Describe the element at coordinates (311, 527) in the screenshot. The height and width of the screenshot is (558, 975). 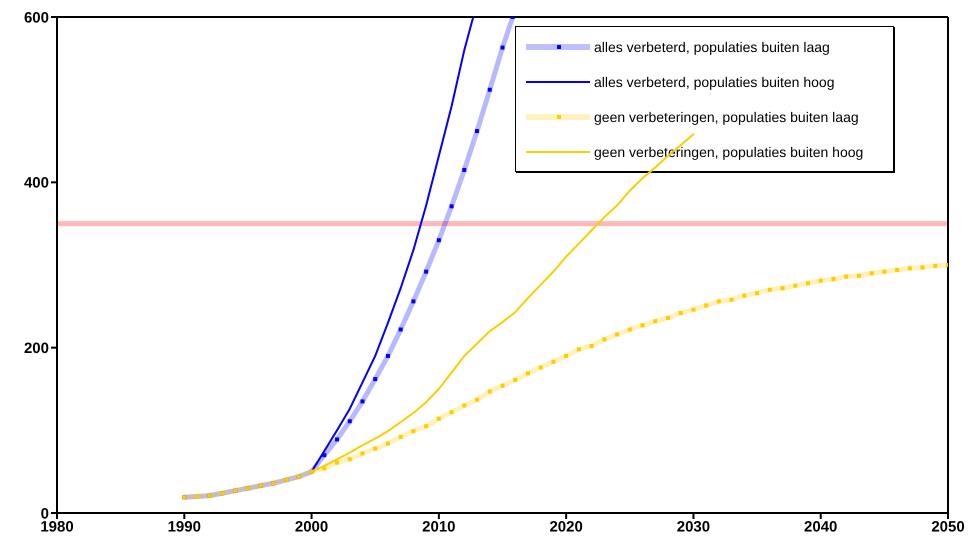
I see `x-tick-label: 2000` at that location.